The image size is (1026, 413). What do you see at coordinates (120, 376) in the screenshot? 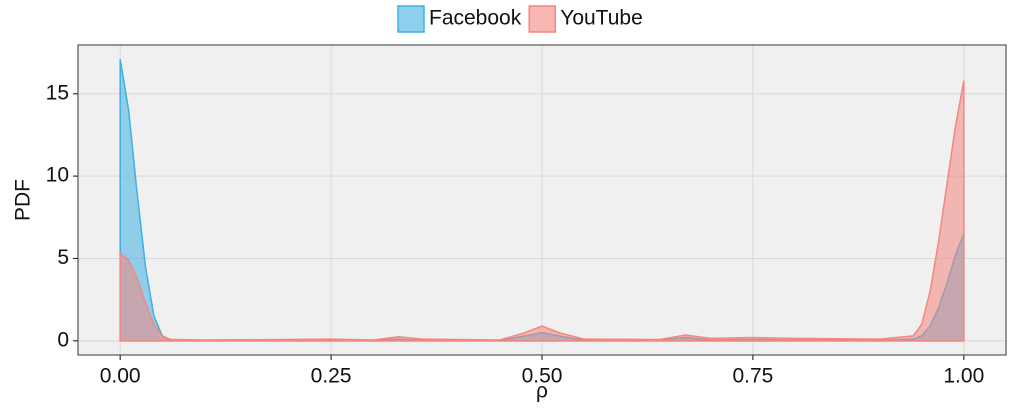
I see `x-tick-label: 0.00` at bounding box center [120, 376].